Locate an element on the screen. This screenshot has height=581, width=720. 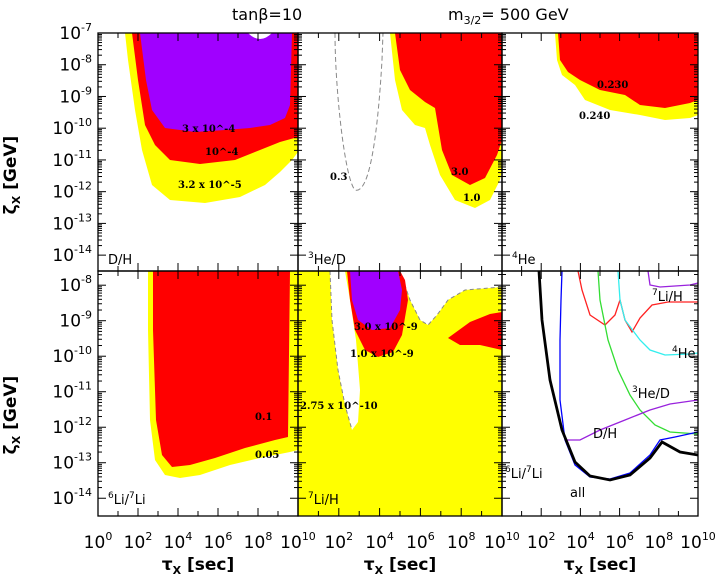
li7h-contour-label-1: 3.0 x 10^-9 is located at coordinates (386, 327).